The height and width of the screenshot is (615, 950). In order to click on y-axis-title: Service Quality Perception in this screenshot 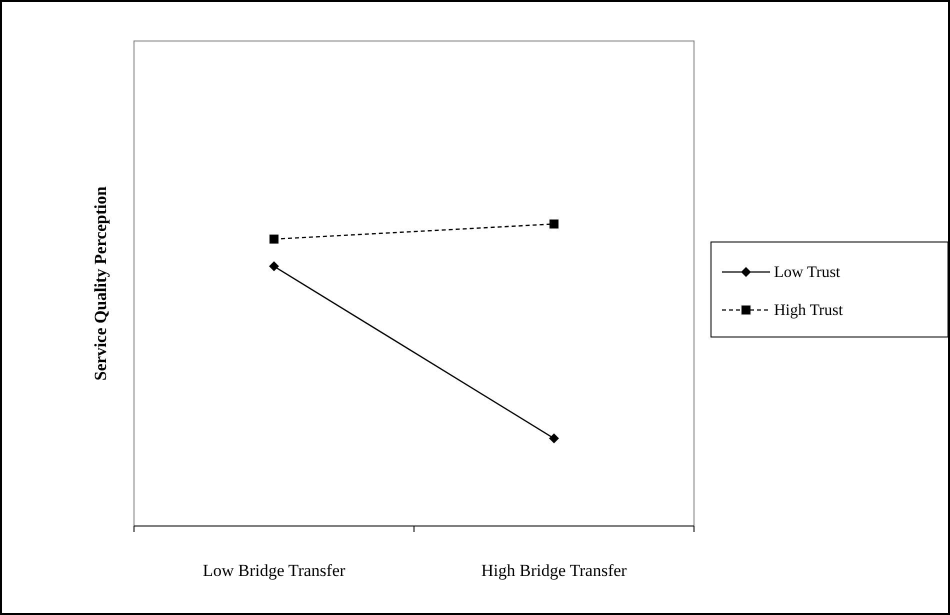, I will do `click(100, 283)`.